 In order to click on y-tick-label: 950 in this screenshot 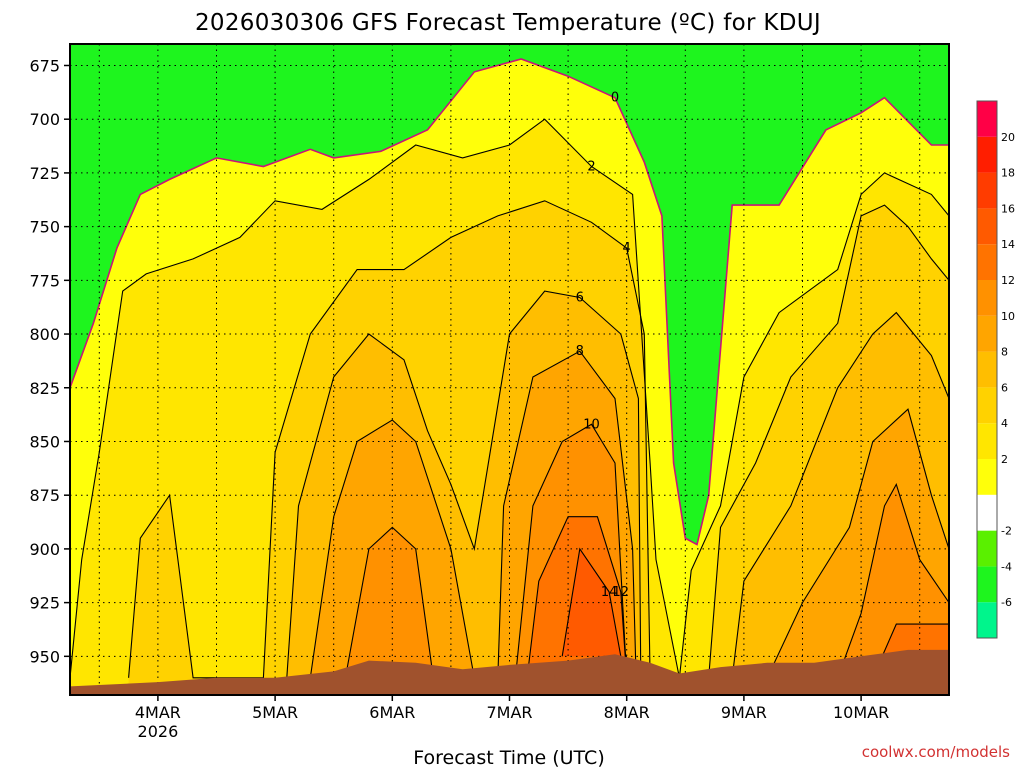, I will do `click(44, 656)`.